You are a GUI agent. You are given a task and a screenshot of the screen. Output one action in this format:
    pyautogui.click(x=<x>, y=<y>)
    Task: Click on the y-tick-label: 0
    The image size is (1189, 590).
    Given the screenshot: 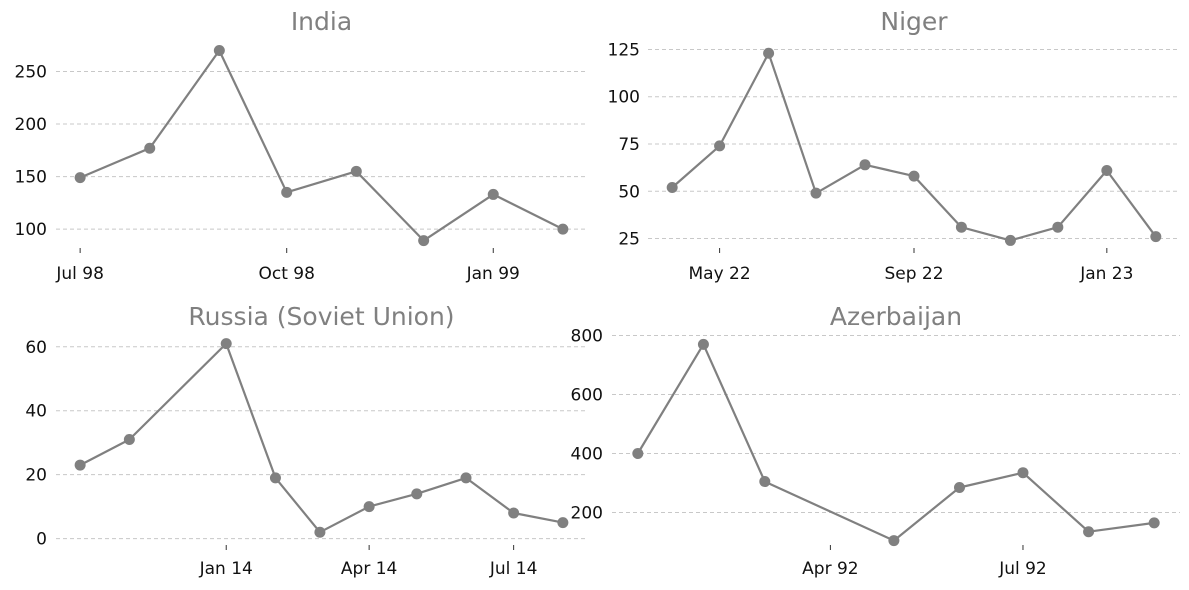 What is the action you would take?
    pyautogui.click(x=41, y=540)
    